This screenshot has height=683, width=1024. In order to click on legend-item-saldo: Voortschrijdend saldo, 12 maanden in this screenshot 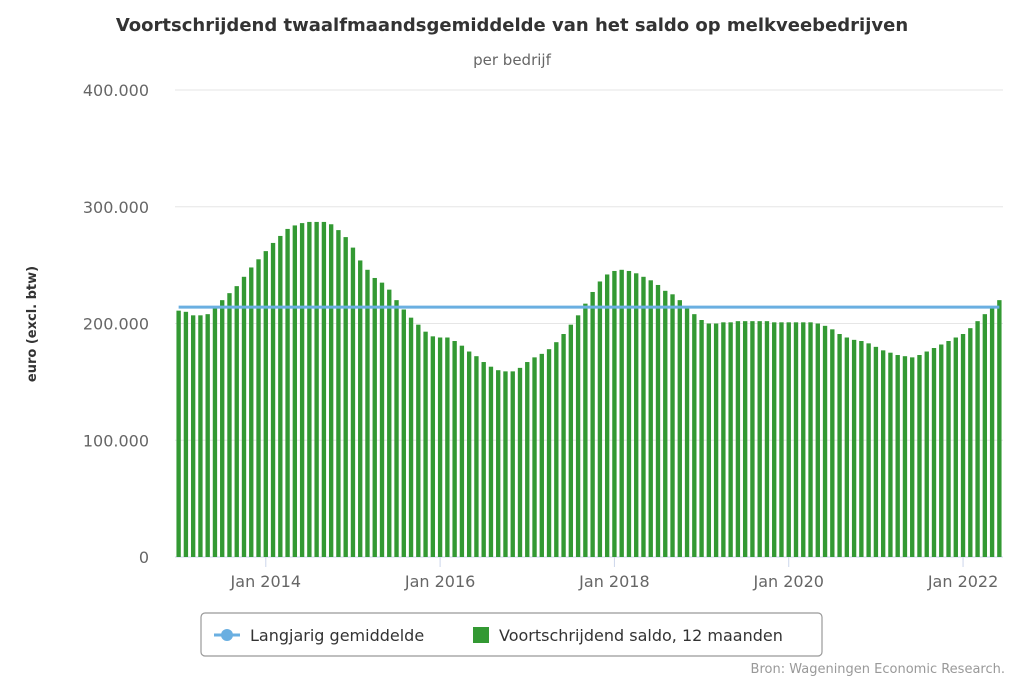, I will do `click(628, 635)`.